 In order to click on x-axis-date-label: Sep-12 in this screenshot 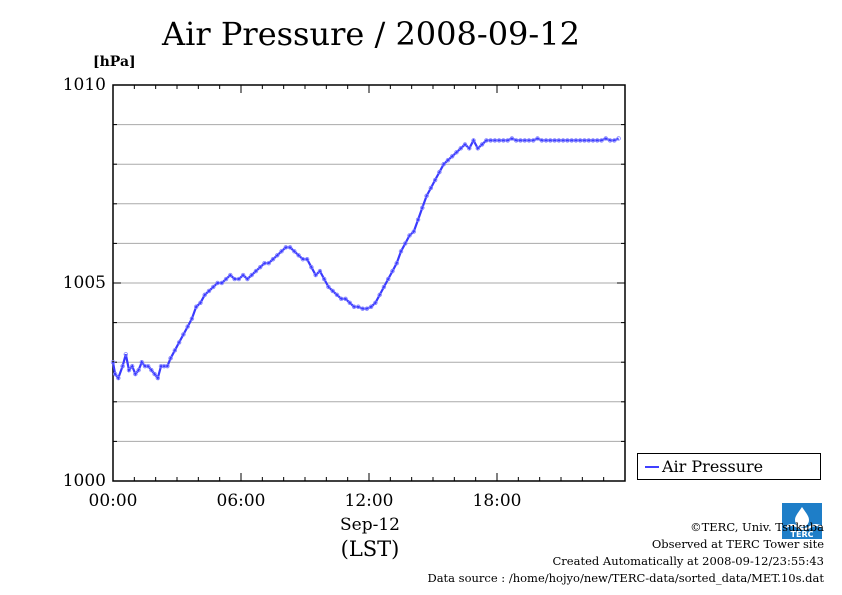, I will do `click(370, 525)`.